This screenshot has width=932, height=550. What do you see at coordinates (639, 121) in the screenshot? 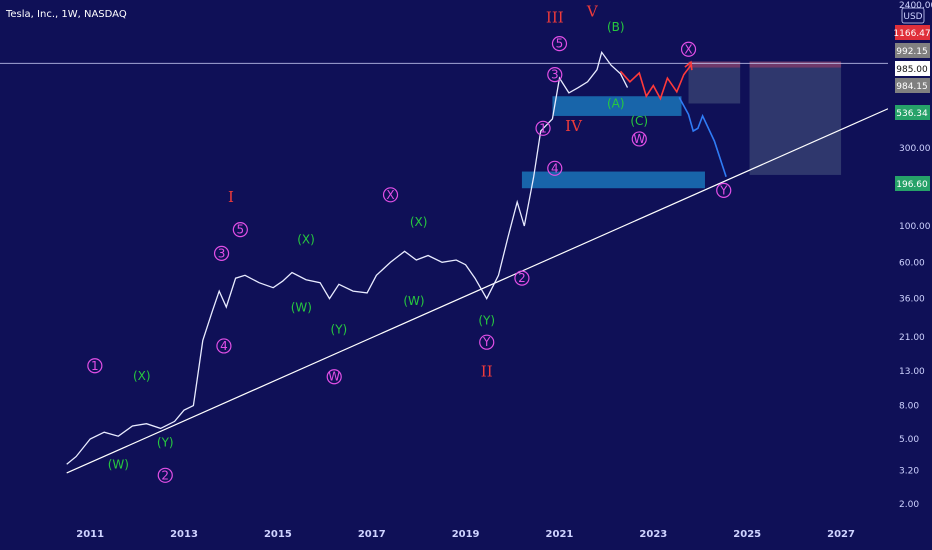
I see `wave-label-green-11: (C)` at bounding box center [639, 121].